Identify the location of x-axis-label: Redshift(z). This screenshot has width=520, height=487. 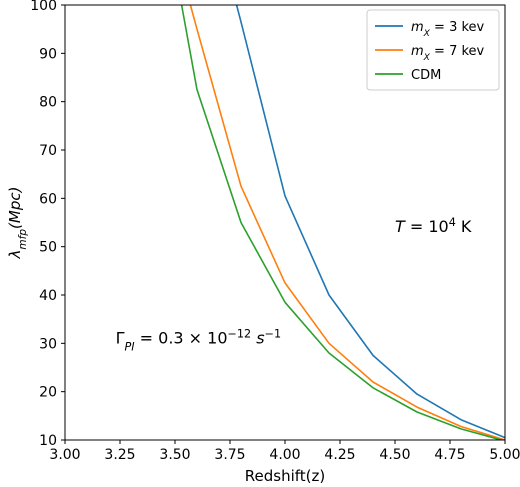
(285, 476).